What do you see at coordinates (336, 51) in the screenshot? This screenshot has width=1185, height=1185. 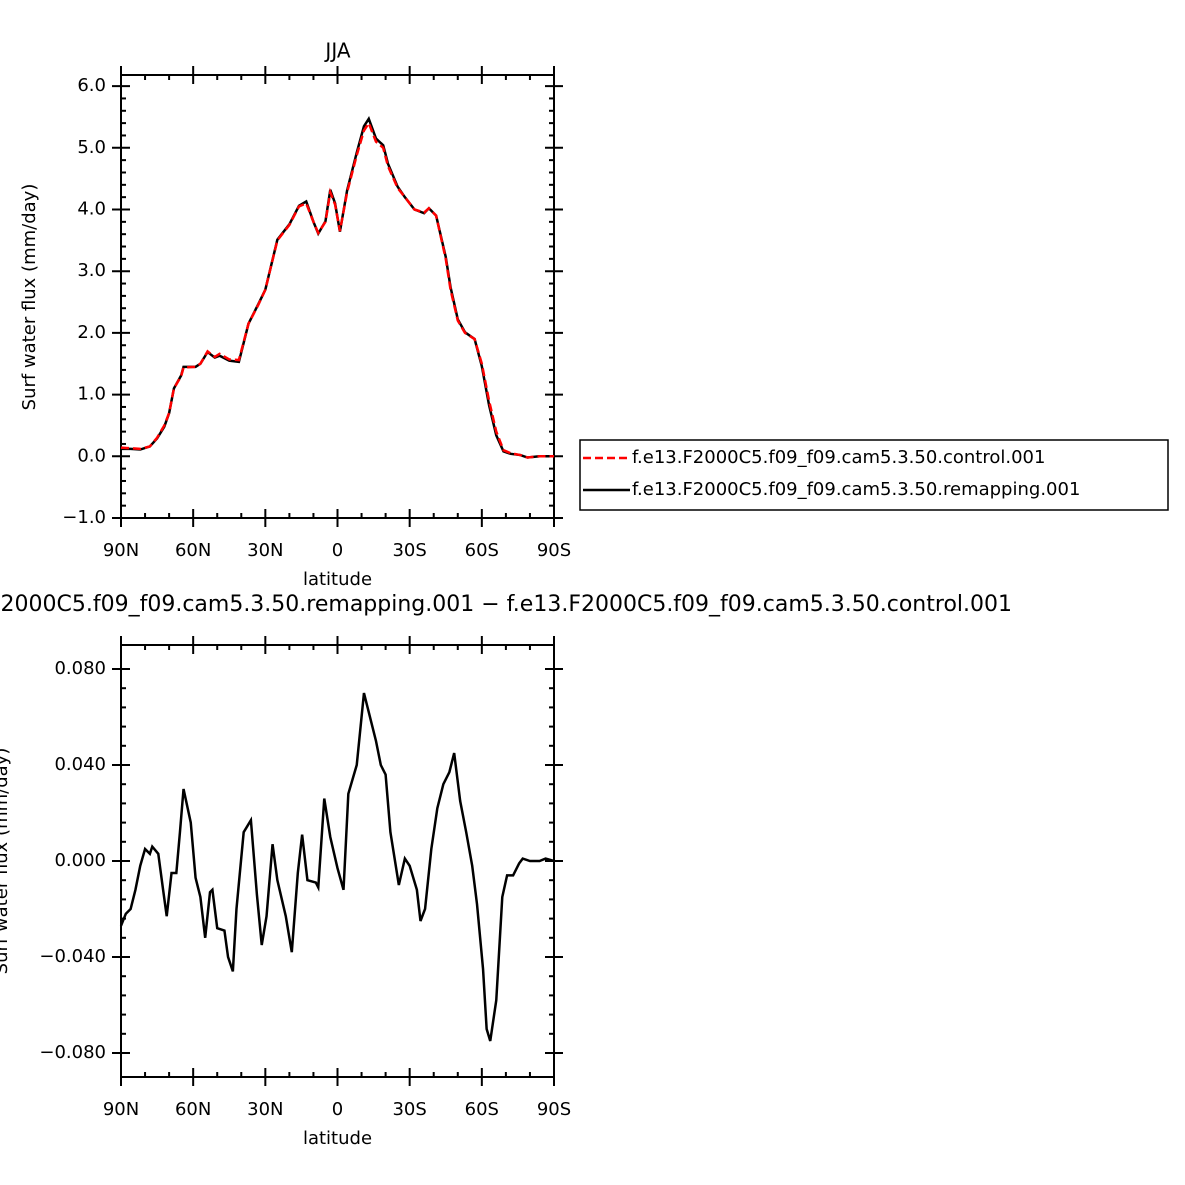 I see `chart-title: JJA` at bounding box center [336, 51].